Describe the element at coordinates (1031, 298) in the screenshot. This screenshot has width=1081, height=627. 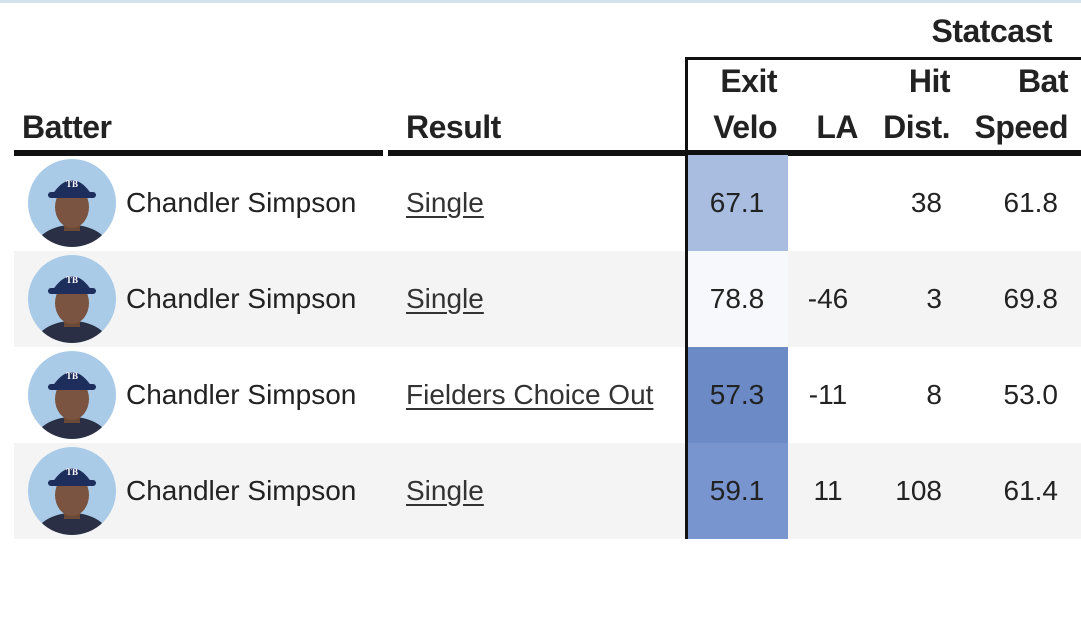
I see `bat-speed: 69.8` at that location.